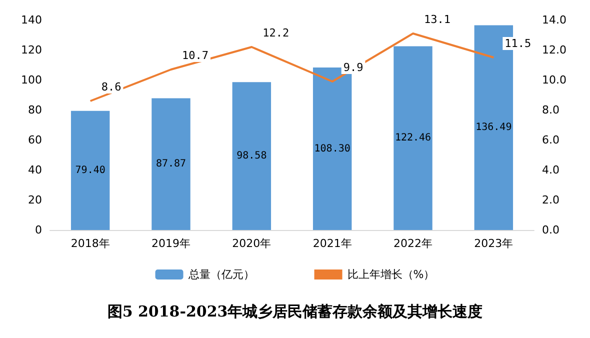  I want to click on data-label: 87.87, so click(171, 164).